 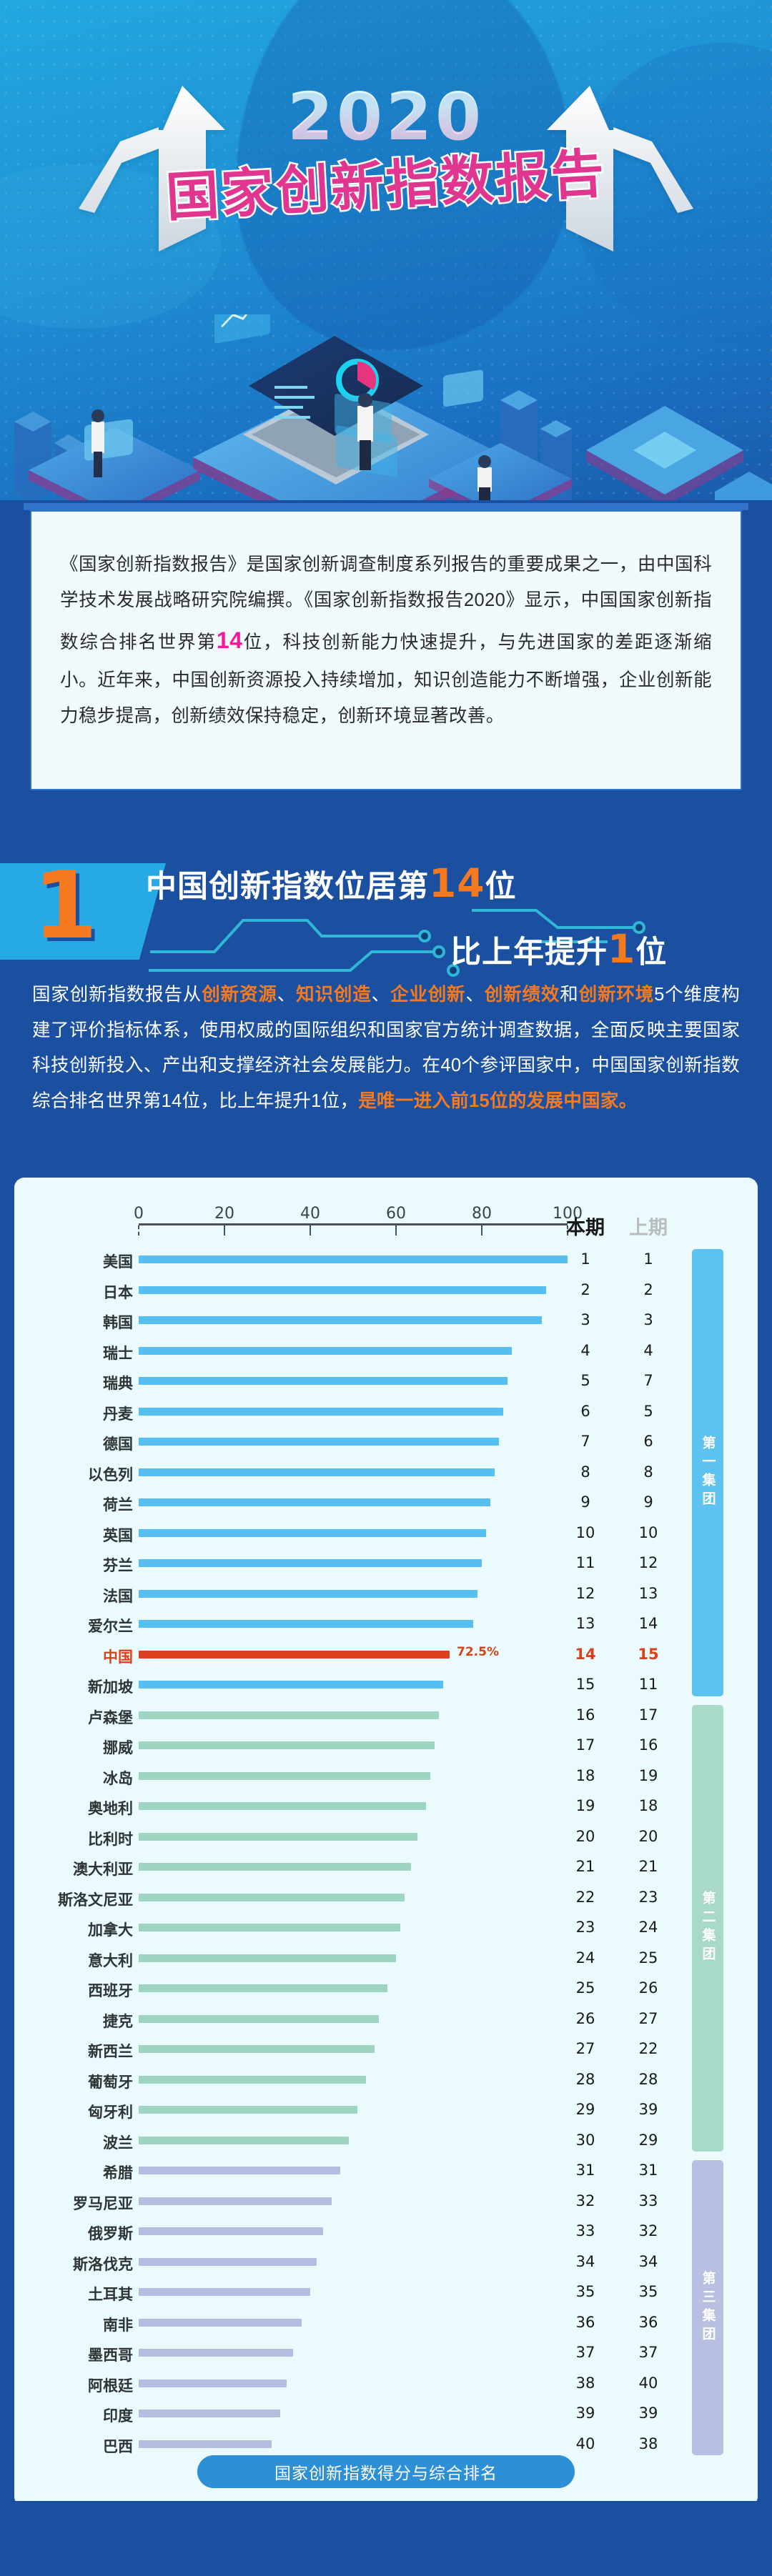 What do you see at coordinates (585, 2322) in the screenshot?
I see `rank-current: 36` at bounding box center [585, 2322].